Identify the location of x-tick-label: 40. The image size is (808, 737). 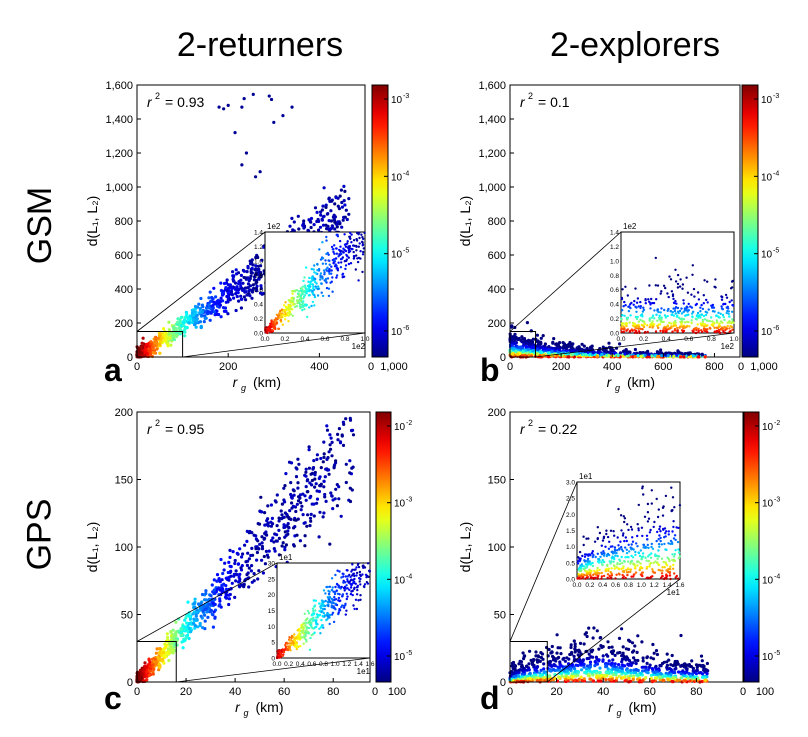
(235, 692).